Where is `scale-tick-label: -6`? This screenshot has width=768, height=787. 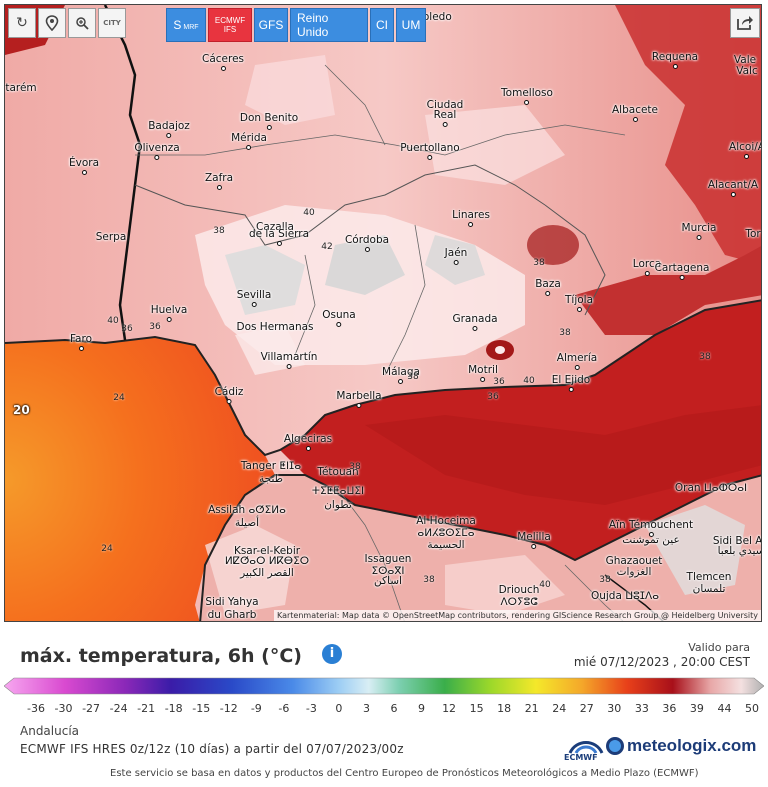 scale-tick-label: -6 is located at coordinates (284, 708).